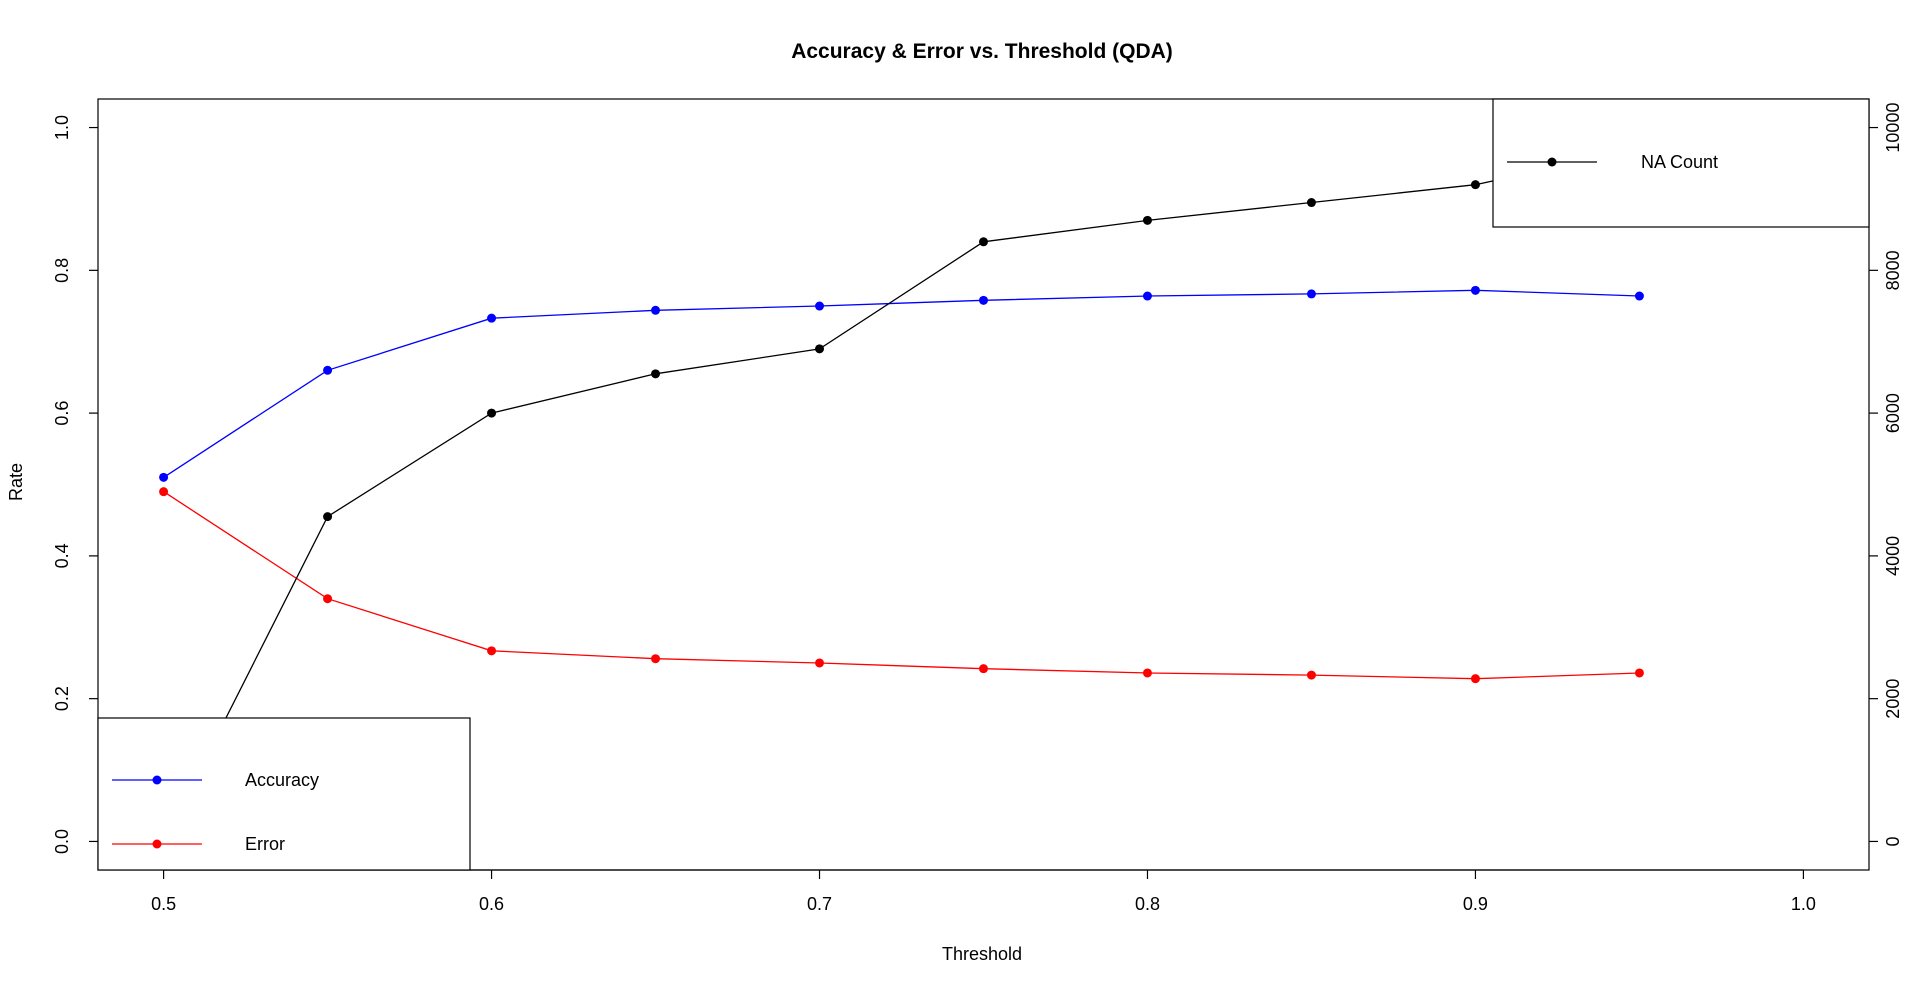  What do you see at coordinates (1893, 841) in the screenshot?
I see `y2-tick-label: 0` at bounding box center [1893, 841].